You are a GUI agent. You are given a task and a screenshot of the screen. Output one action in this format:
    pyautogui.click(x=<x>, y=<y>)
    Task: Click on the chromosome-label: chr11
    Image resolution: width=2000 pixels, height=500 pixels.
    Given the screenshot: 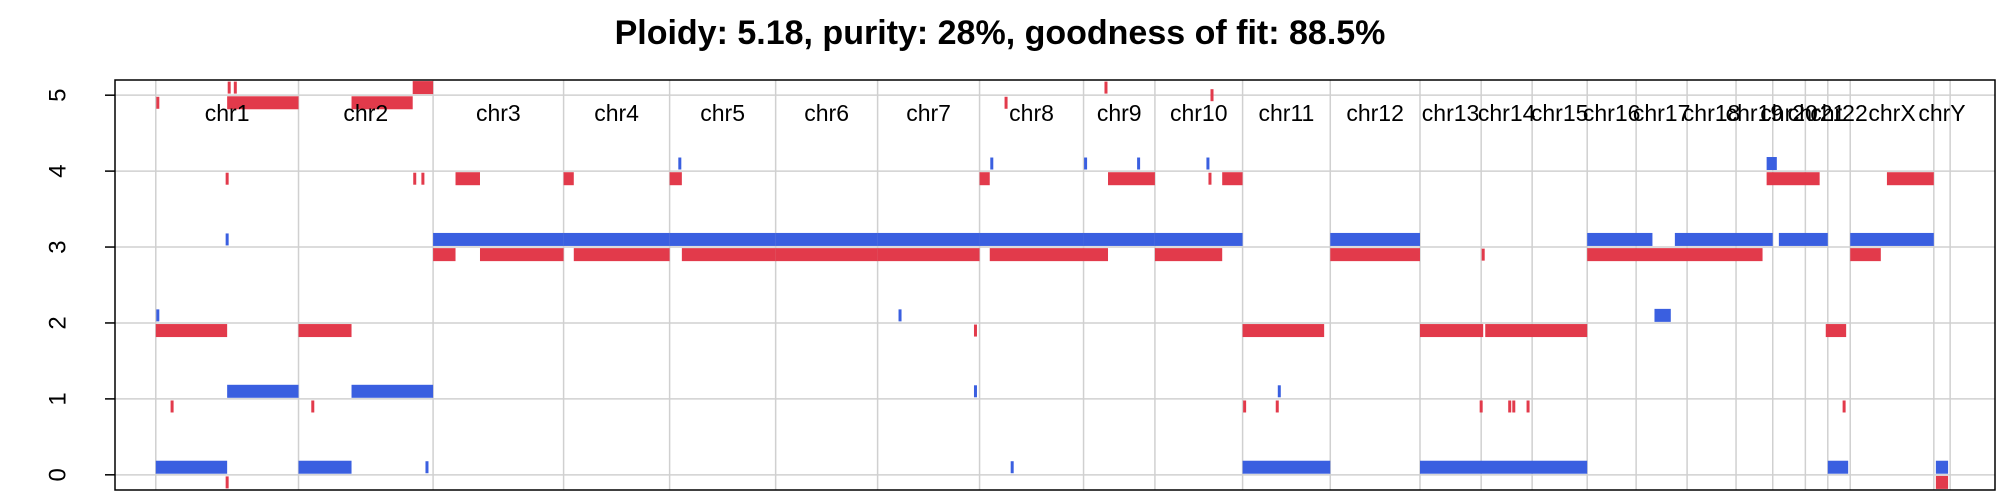 What is the action you would take?
    pyautogui.click(x=1287, y=113)
    